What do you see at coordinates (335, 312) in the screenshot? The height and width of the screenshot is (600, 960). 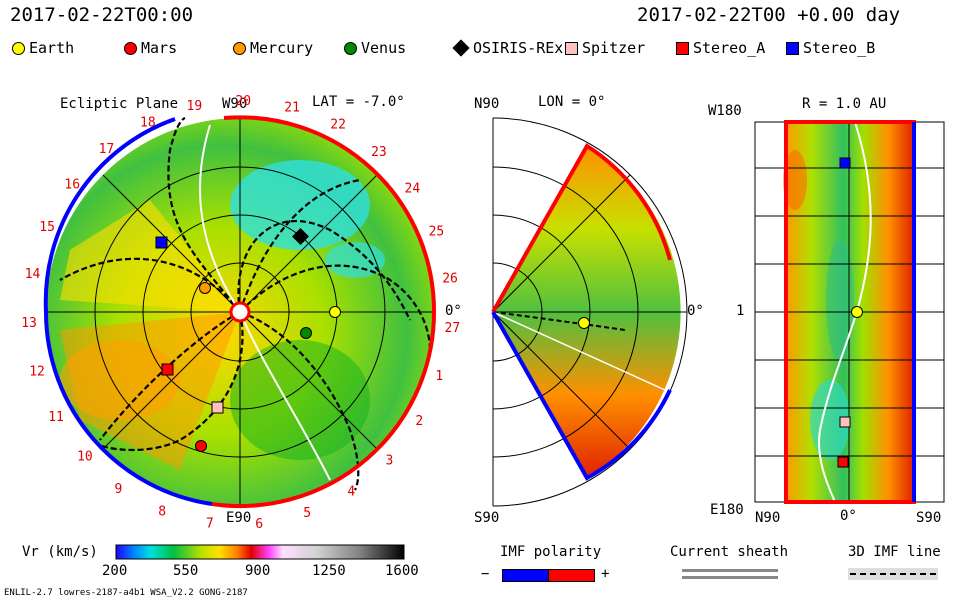 I see `earth-marker` at bounding box center [335, 312].